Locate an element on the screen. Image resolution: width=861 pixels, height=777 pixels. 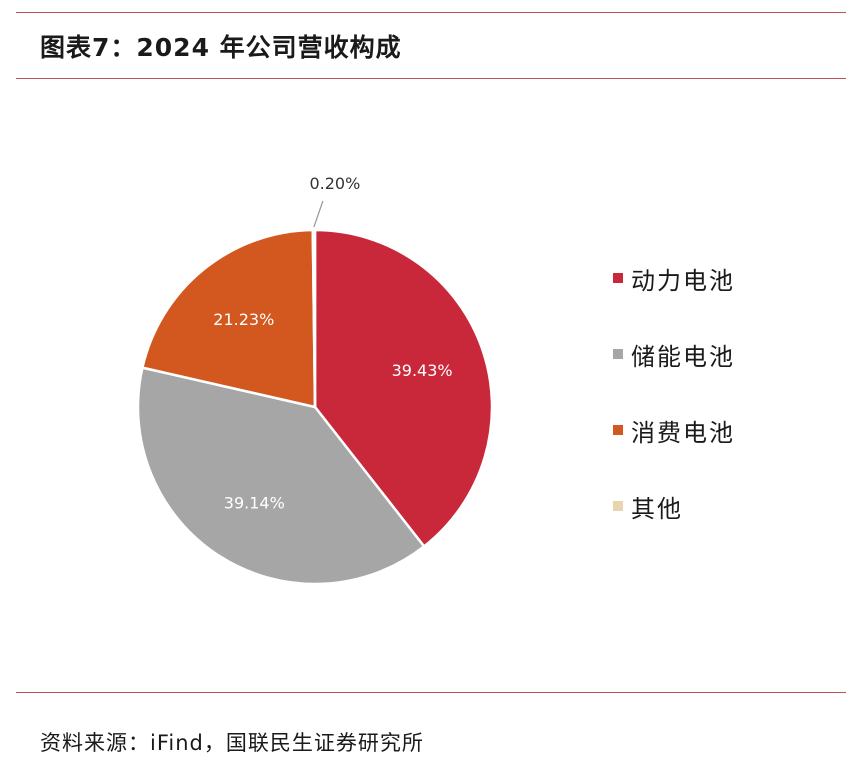
legend-label-1: 储能电池 is located at coordinates (683, 356).